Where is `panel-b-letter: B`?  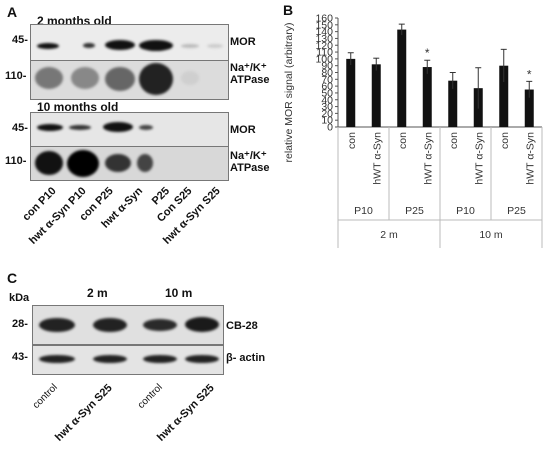
panel-b-letter: B is located at coordinates (288, 10).